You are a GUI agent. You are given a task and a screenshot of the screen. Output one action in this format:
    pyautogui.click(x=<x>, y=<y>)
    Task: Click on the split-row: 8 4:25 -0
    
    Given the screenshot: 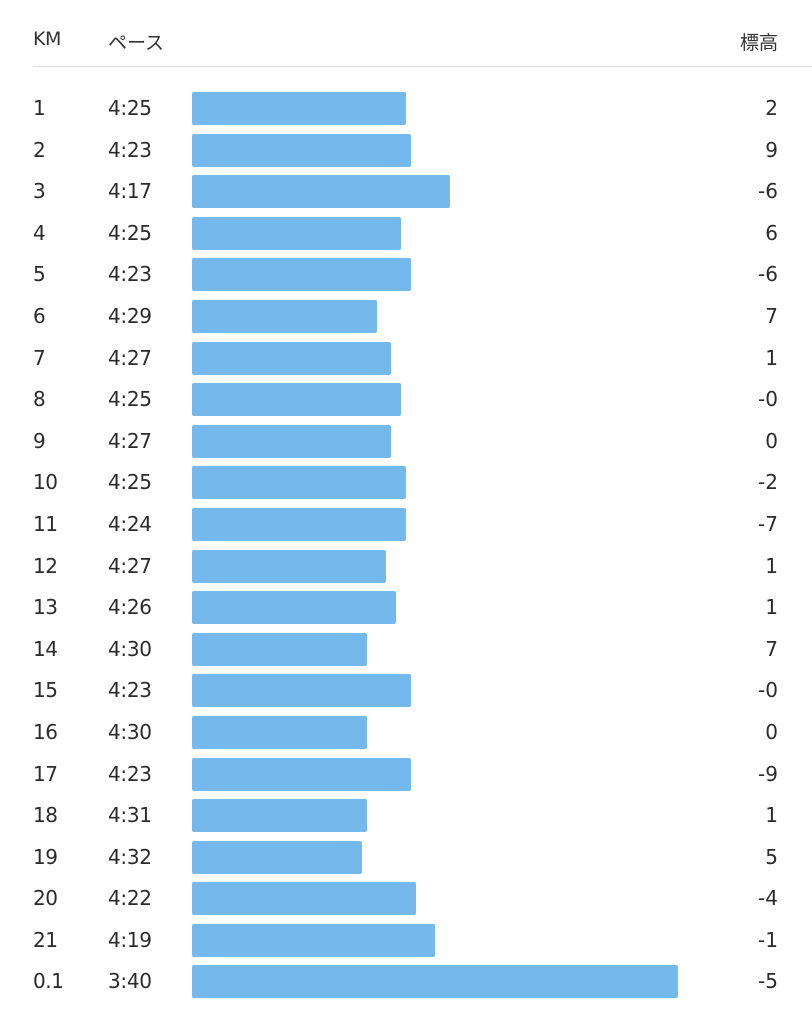 What is the action you would take?
    pyautogui.click(x=406, y=399)
    